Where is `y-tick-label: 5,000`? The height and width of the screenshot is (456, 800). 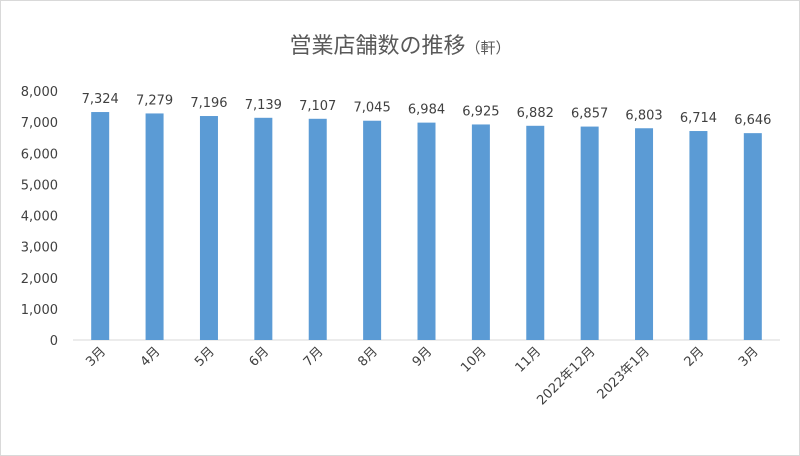
y-tick-label: 5,000 is located at coordinates (39, 185).